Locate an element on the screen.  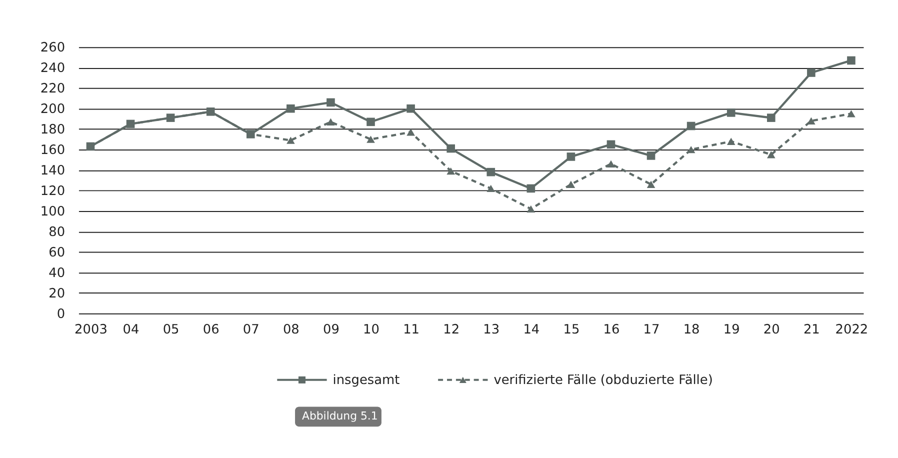
x-tick-label: 07 is located at coordinates (251, 330).